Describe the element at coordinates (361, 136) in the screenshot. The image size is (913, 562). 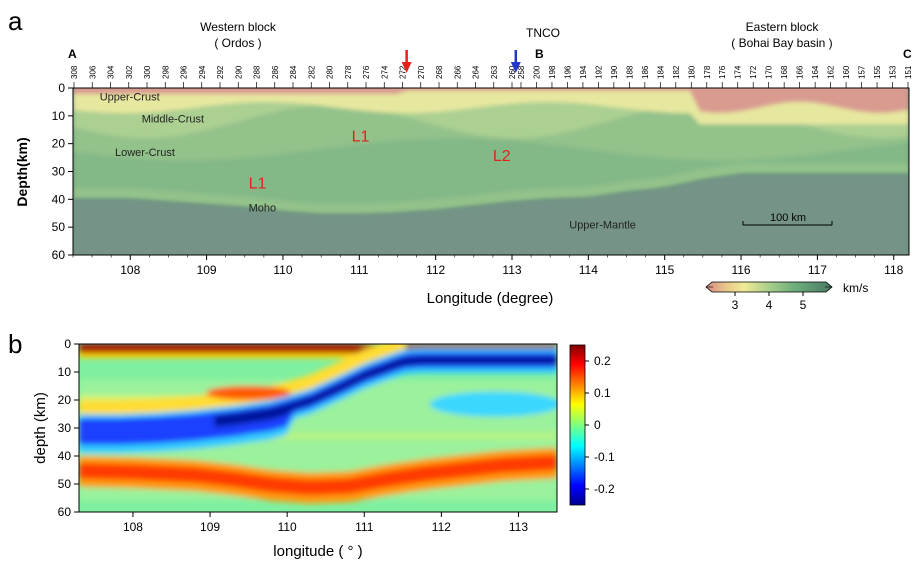
I see `anomaly-label: L1` at that location.